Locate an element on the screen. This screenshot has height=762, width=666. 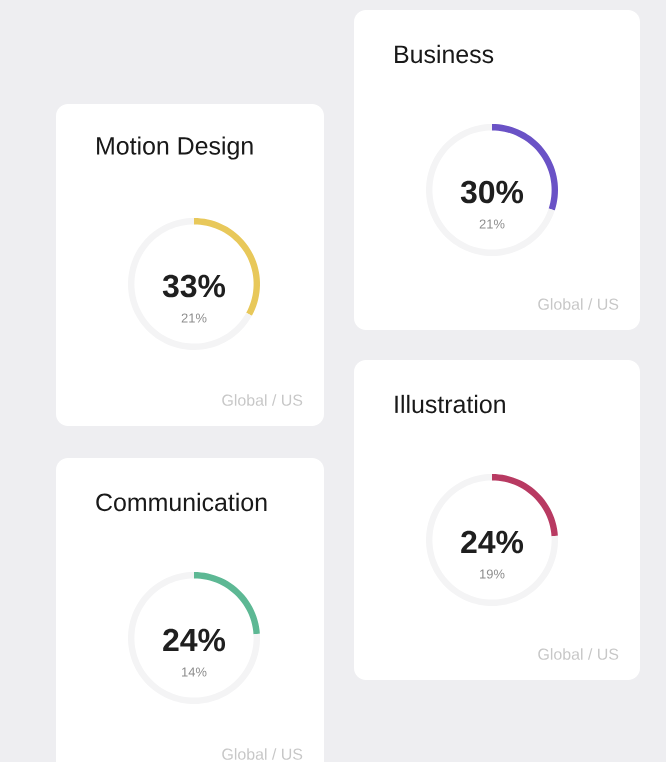
text: 33% is located at coordinates (194, 286).